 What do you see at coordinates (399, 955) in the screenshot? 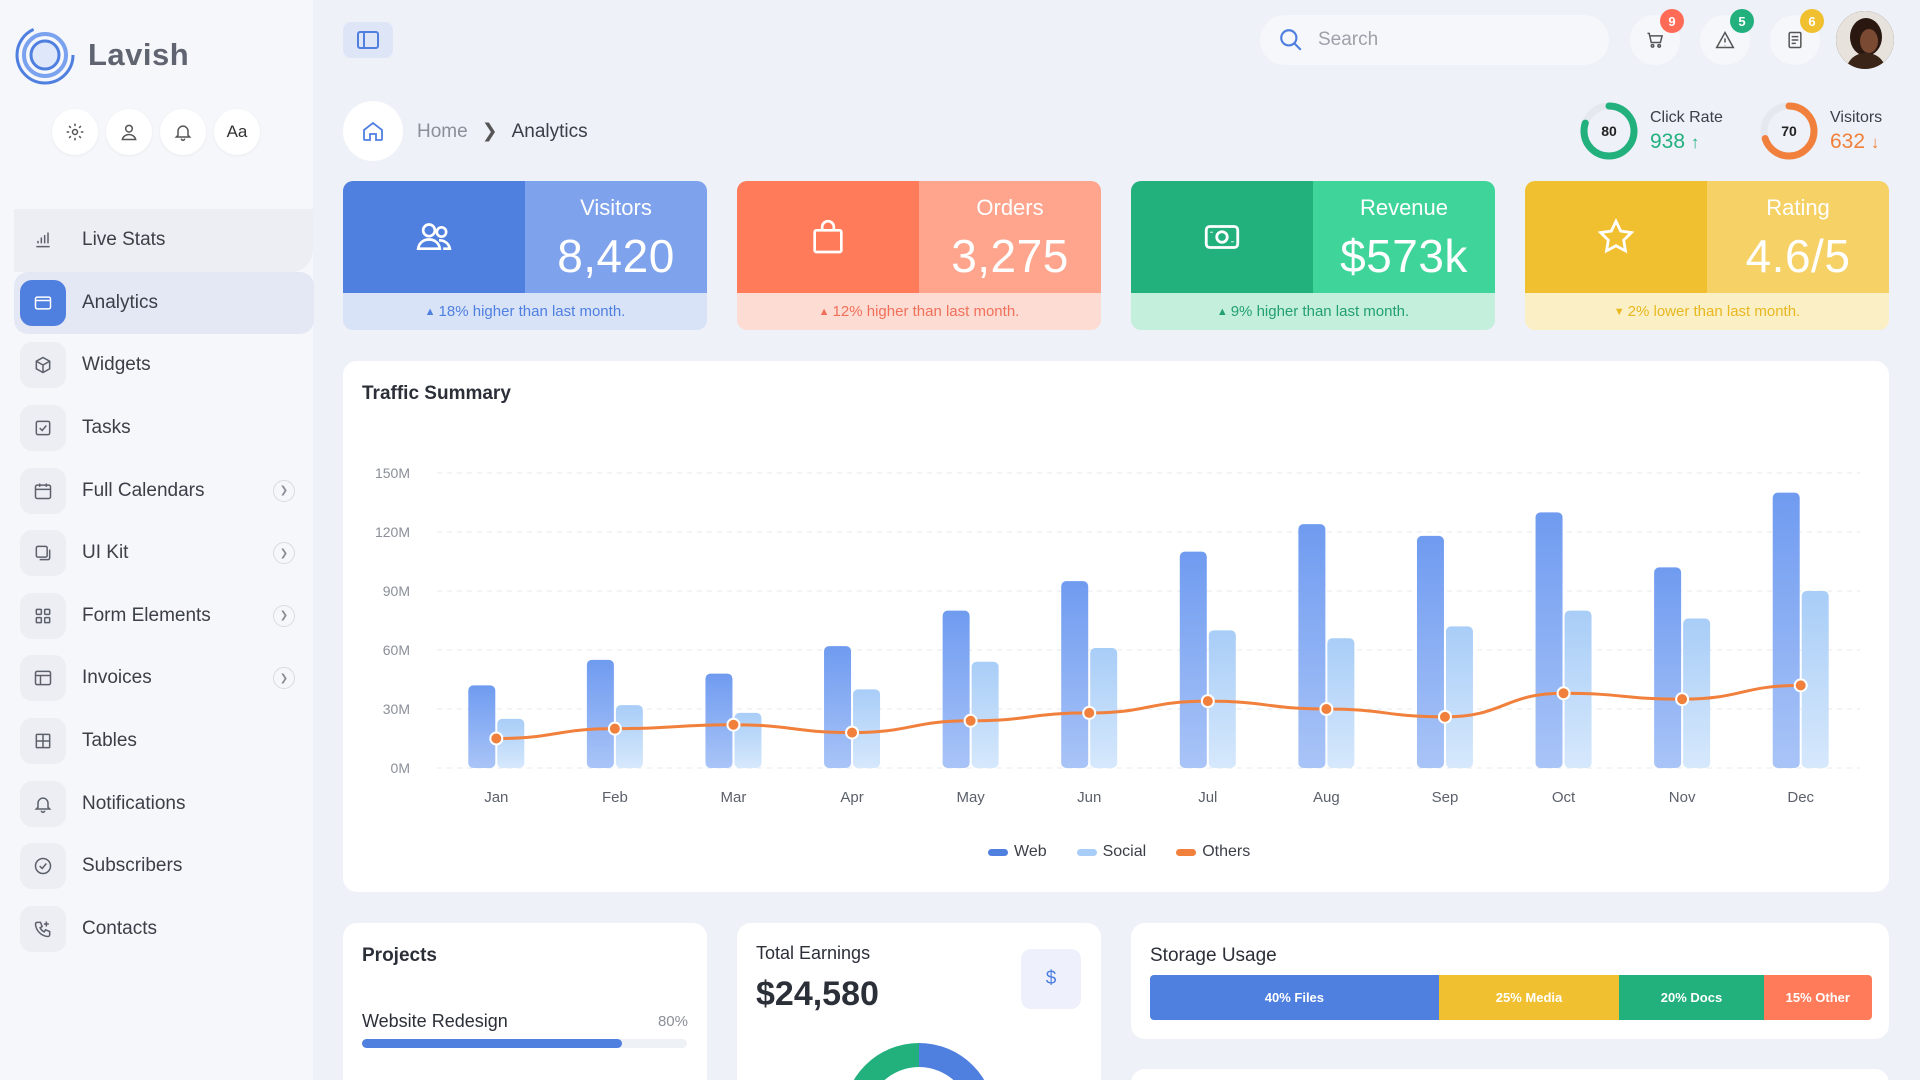
I see `projects-title: Projects` at bounding box center [399, 955].